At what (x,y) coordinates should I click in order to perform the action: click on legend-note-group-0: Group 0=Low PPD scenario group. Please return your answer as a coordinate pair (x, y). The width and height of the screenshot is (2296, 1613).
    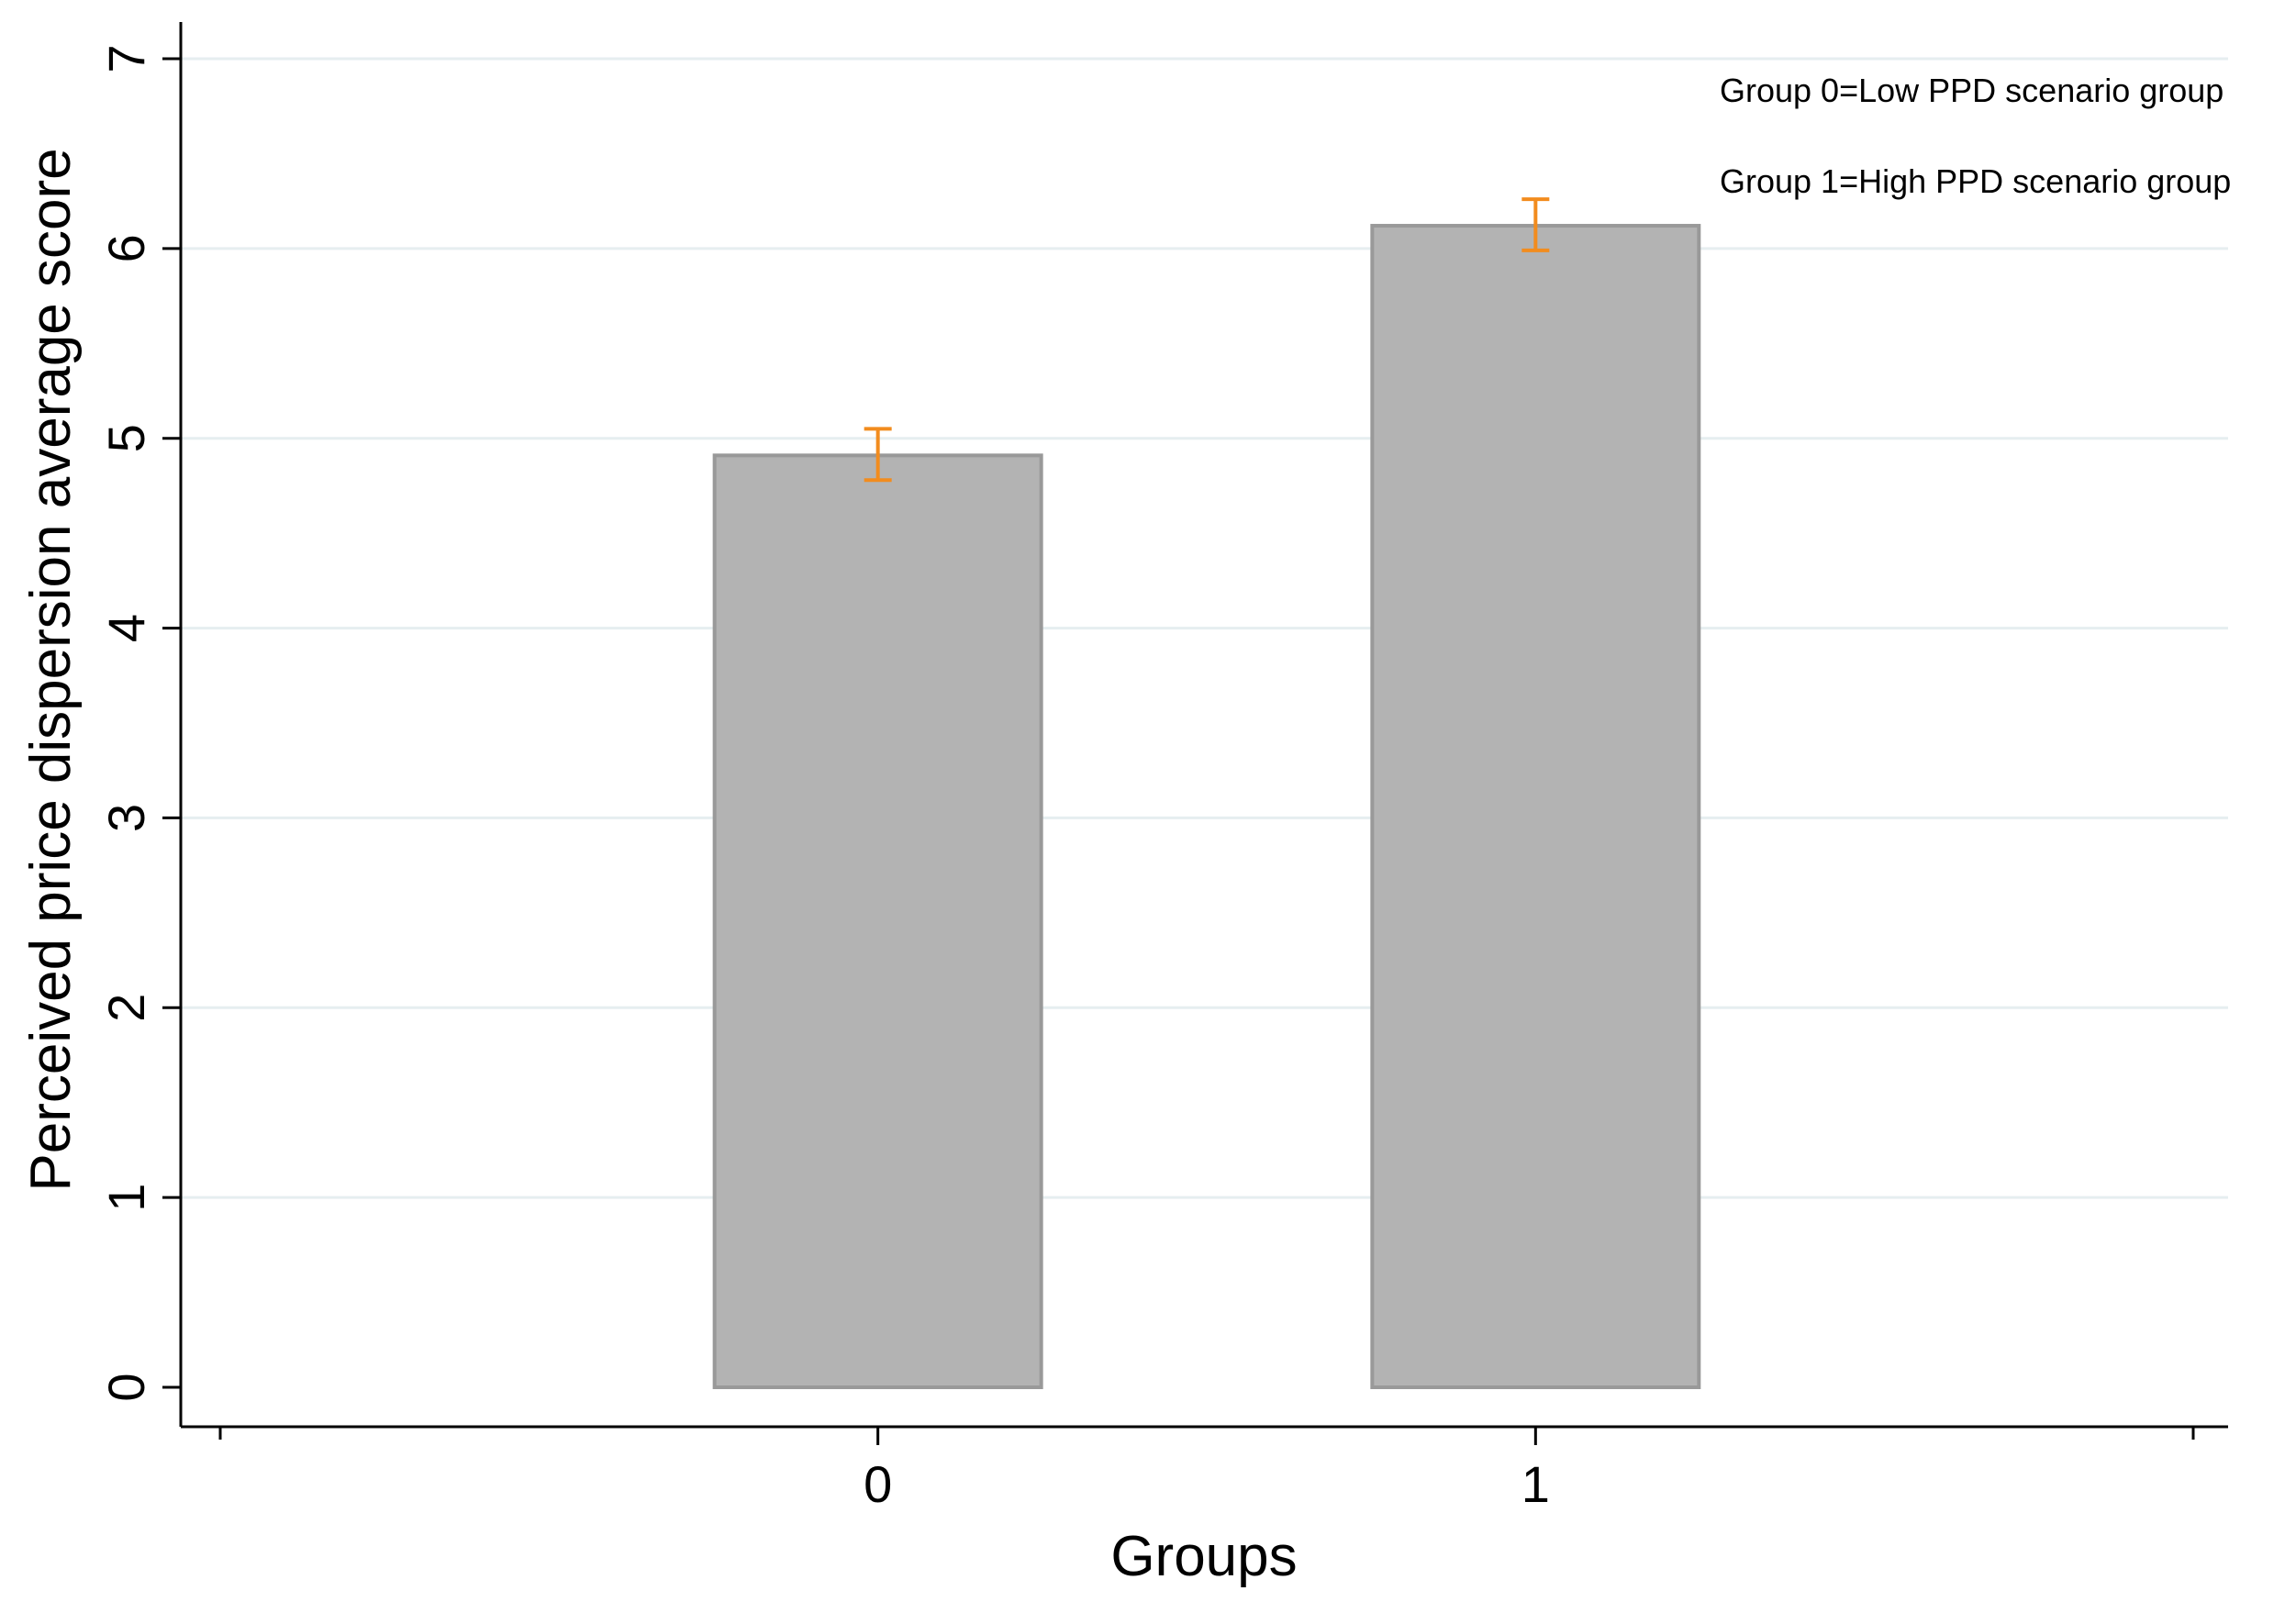
    Looking at the image, I should click on (1972, 90).